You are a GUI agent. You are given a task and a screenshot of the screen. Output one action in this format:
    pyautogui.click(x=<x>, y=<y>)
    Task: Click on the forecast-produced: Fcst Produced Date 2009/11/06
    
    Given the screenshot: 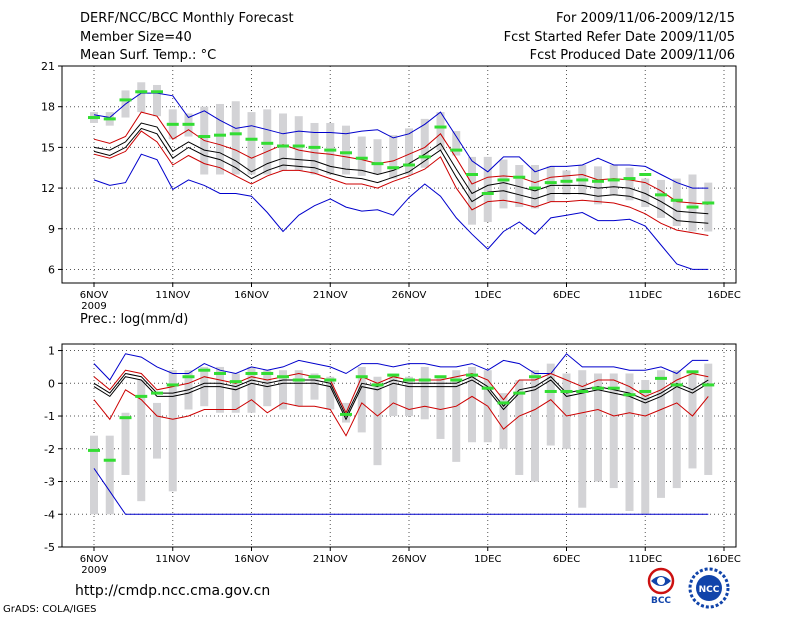 What is the action you would take?
    pyautogui.click(x=632, y=55)
    